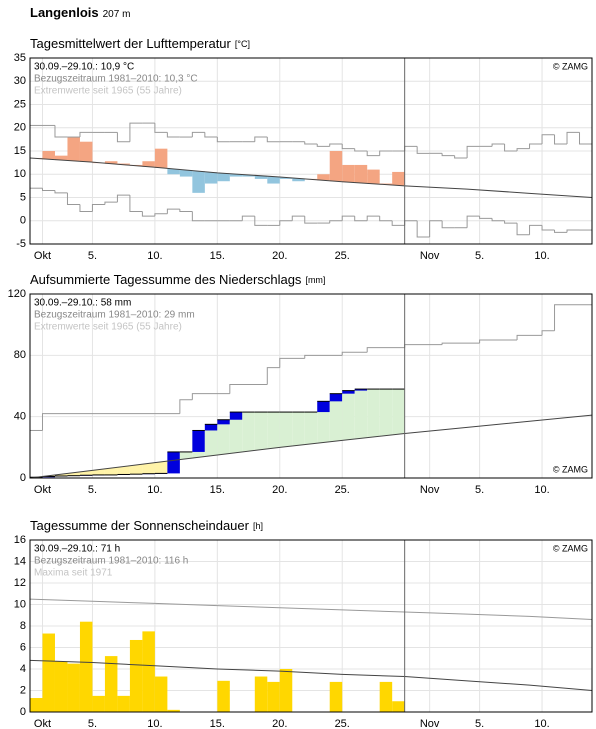 Image resolution: width=596 pixels, height=729 pixels. Describe the element at coordinates (131, 43) in the screenshot. I see `chart-title-text: Tagesmittelwert der Lufttemperatur` at that location.